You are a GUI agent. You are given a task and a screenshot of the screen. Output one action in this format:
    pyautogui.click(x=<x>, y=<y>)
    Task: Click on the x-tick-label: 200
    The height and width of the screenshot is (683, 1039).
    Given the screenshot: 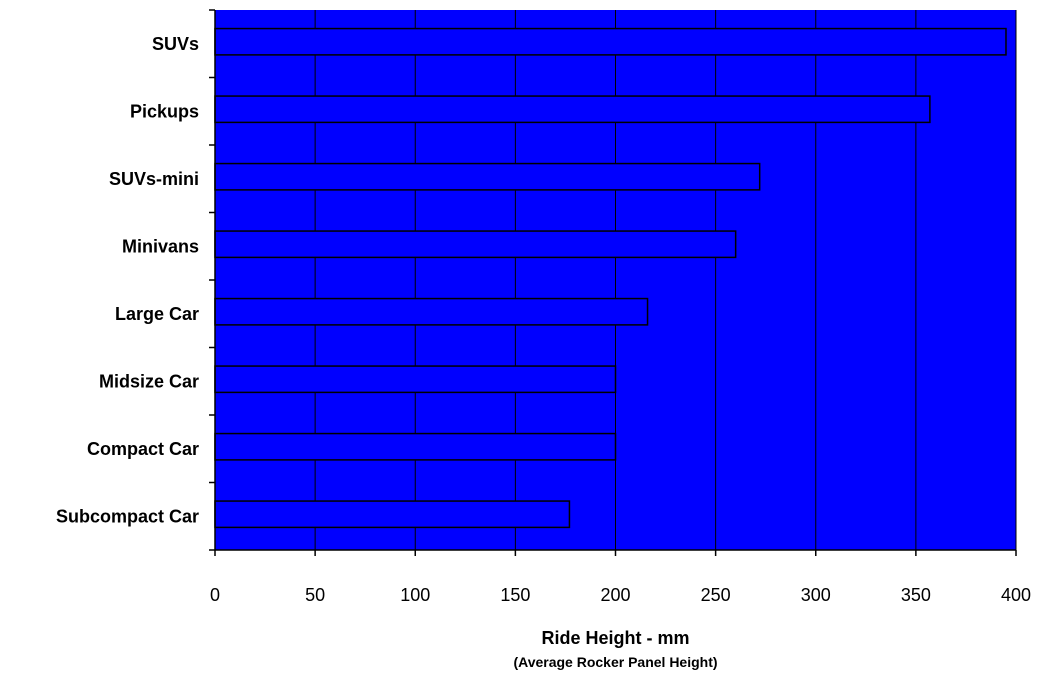 What is the action you would take?
    pyautogui.click(x=615, y=595)
    